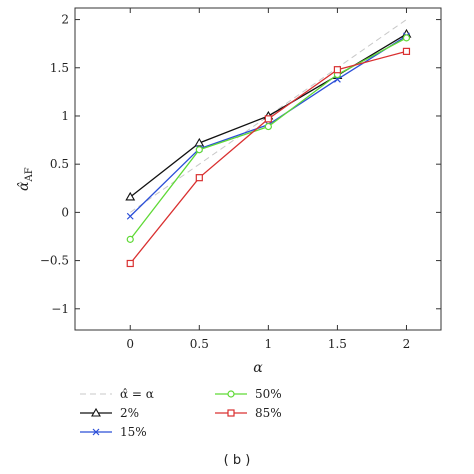  What do you see at coordinates (130, 344) in the screenshot?
I see `x-tick-label: 0` at bounding box center [130, 344].